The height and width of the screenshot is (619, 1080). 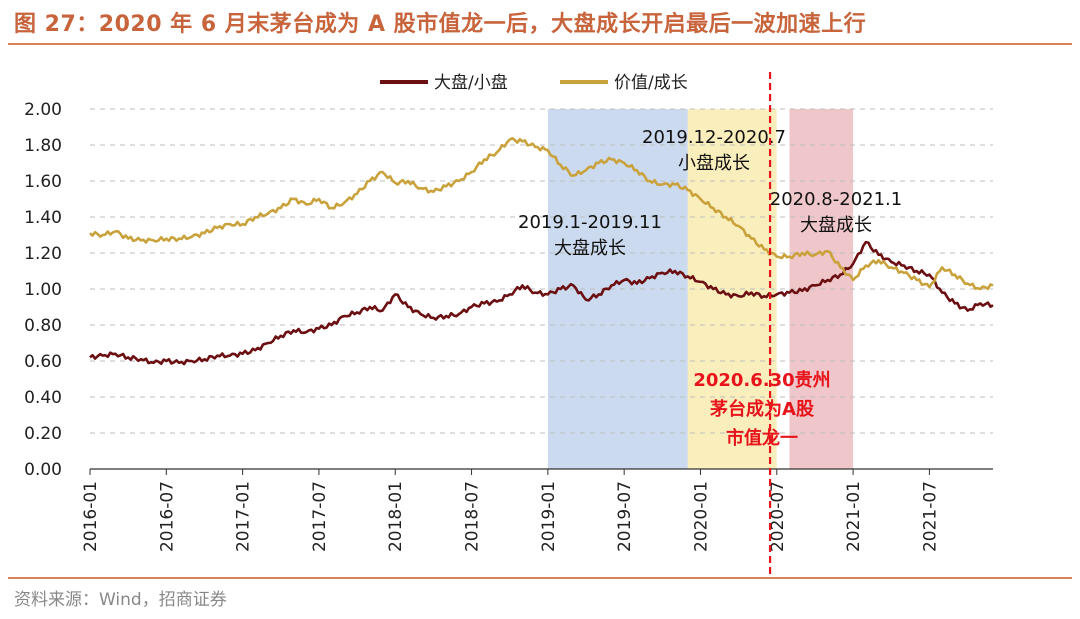 What do you see at coordinates (762, 438) in the screenshot?
I see `marker-annotation: 市值龙一` at bounding box center [762, 438].